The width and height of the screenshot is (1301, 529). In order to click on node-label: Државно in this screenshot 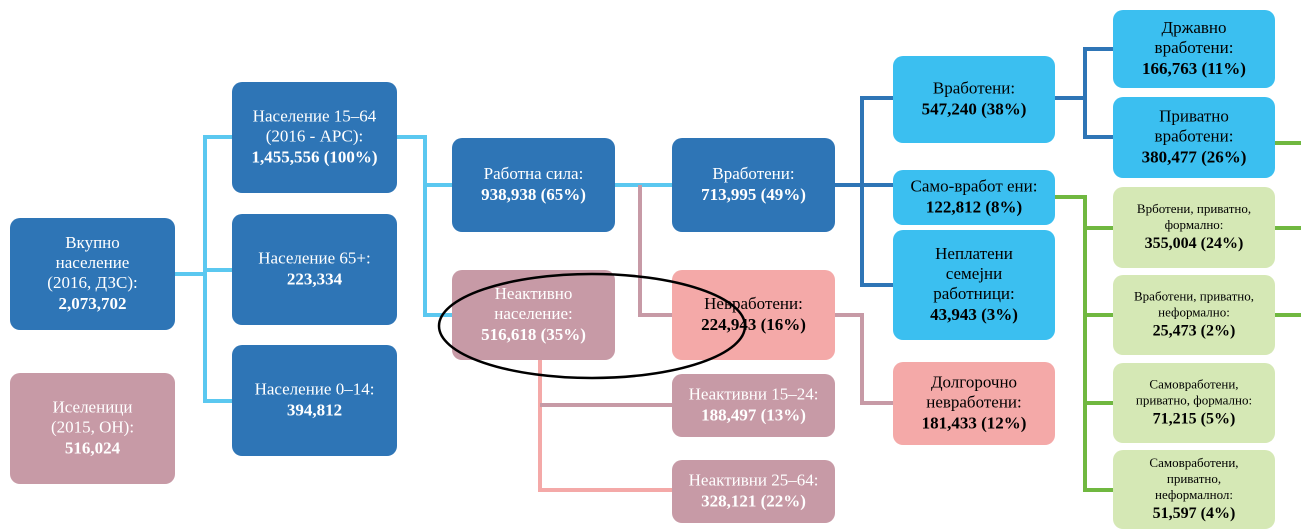, I will do `click(1193, 27)`.